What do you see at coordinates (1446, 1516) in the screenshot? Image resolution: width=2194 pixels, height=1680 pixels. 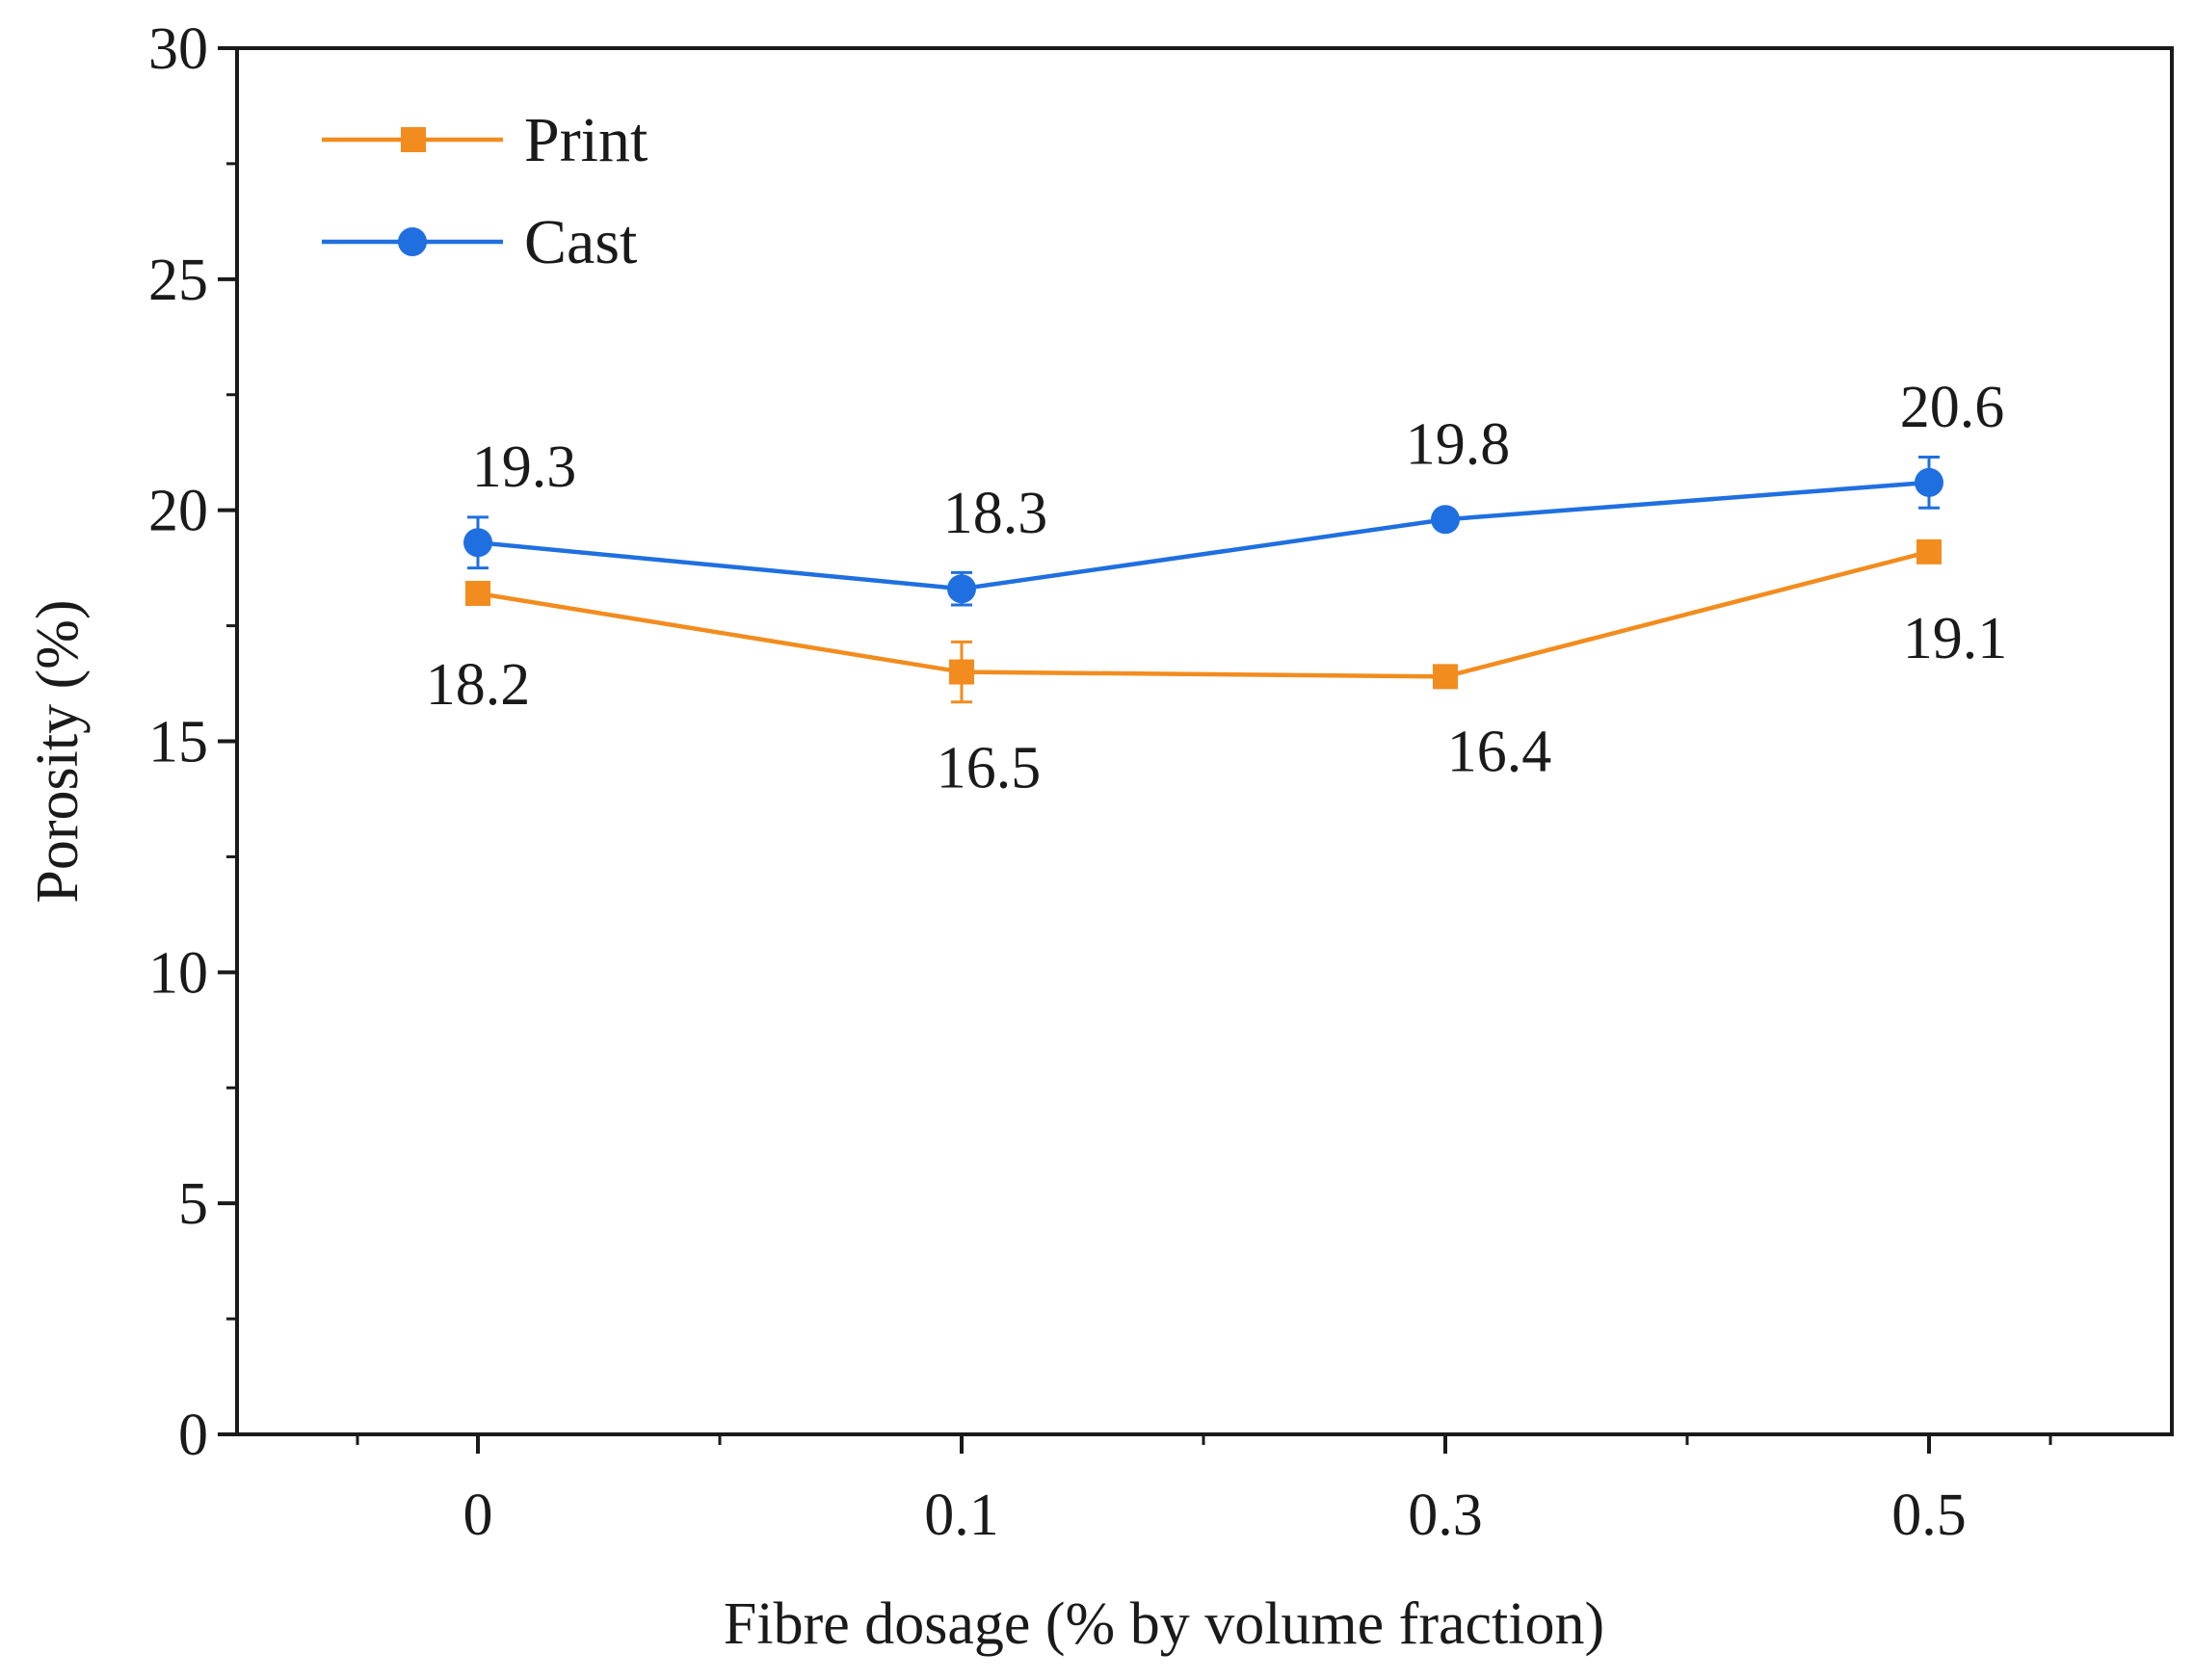 I see `x-tick-label: 0.3` at bounding box center [1446, 1516].